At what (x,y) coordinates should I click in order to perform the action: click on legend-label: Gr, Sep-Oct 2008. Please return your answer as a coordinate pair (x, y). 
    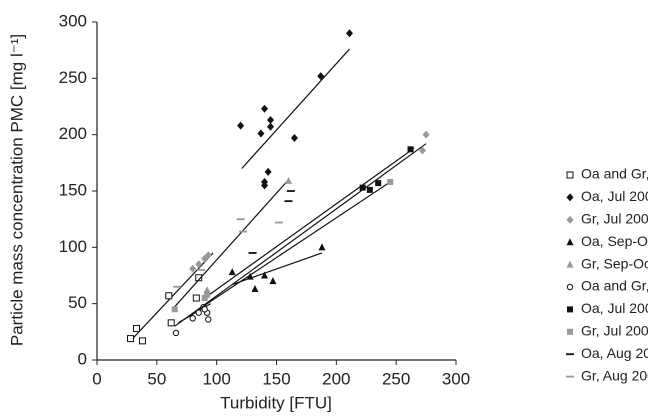
    Looking at the image, I should click on (614, 263).